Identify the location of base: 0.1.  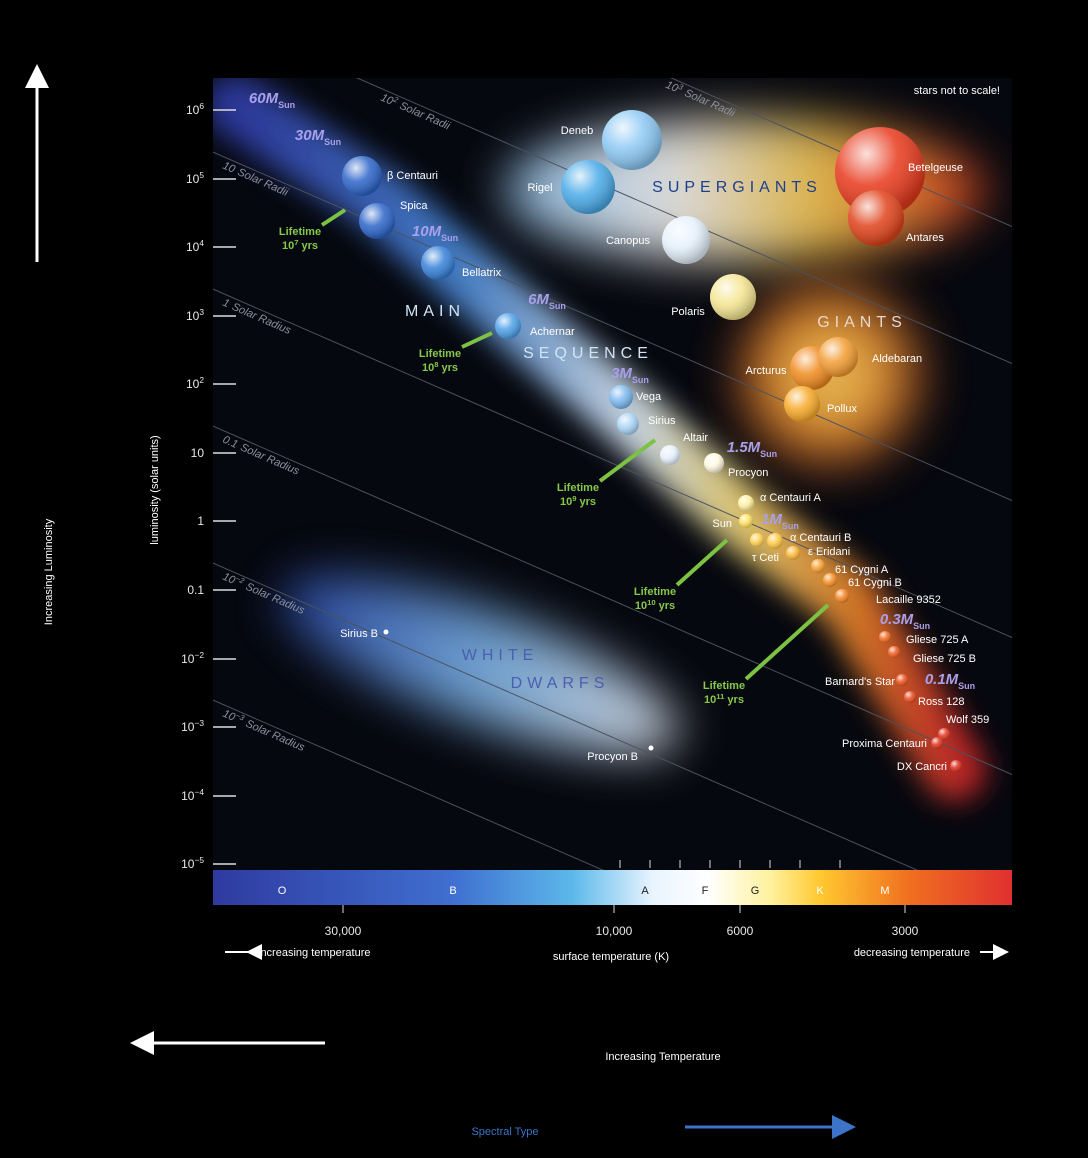
(195, 590).